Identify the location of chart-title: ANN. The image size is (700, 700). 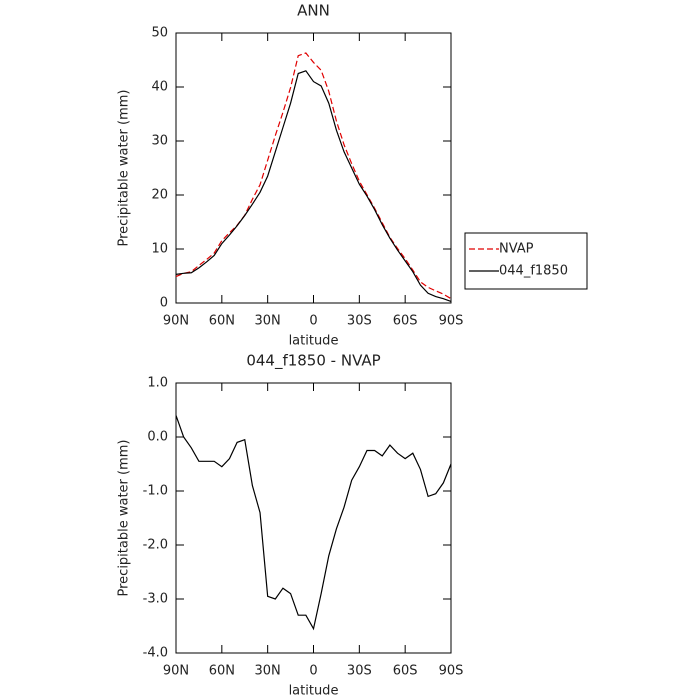
(313, 11).